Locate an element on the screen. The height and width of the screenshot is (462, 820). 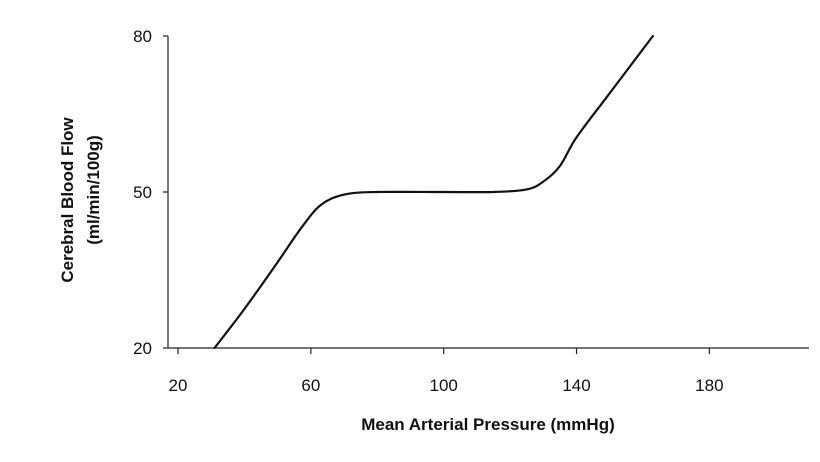
x-tick-label-60: 60 is located at coordinates (310, 385).